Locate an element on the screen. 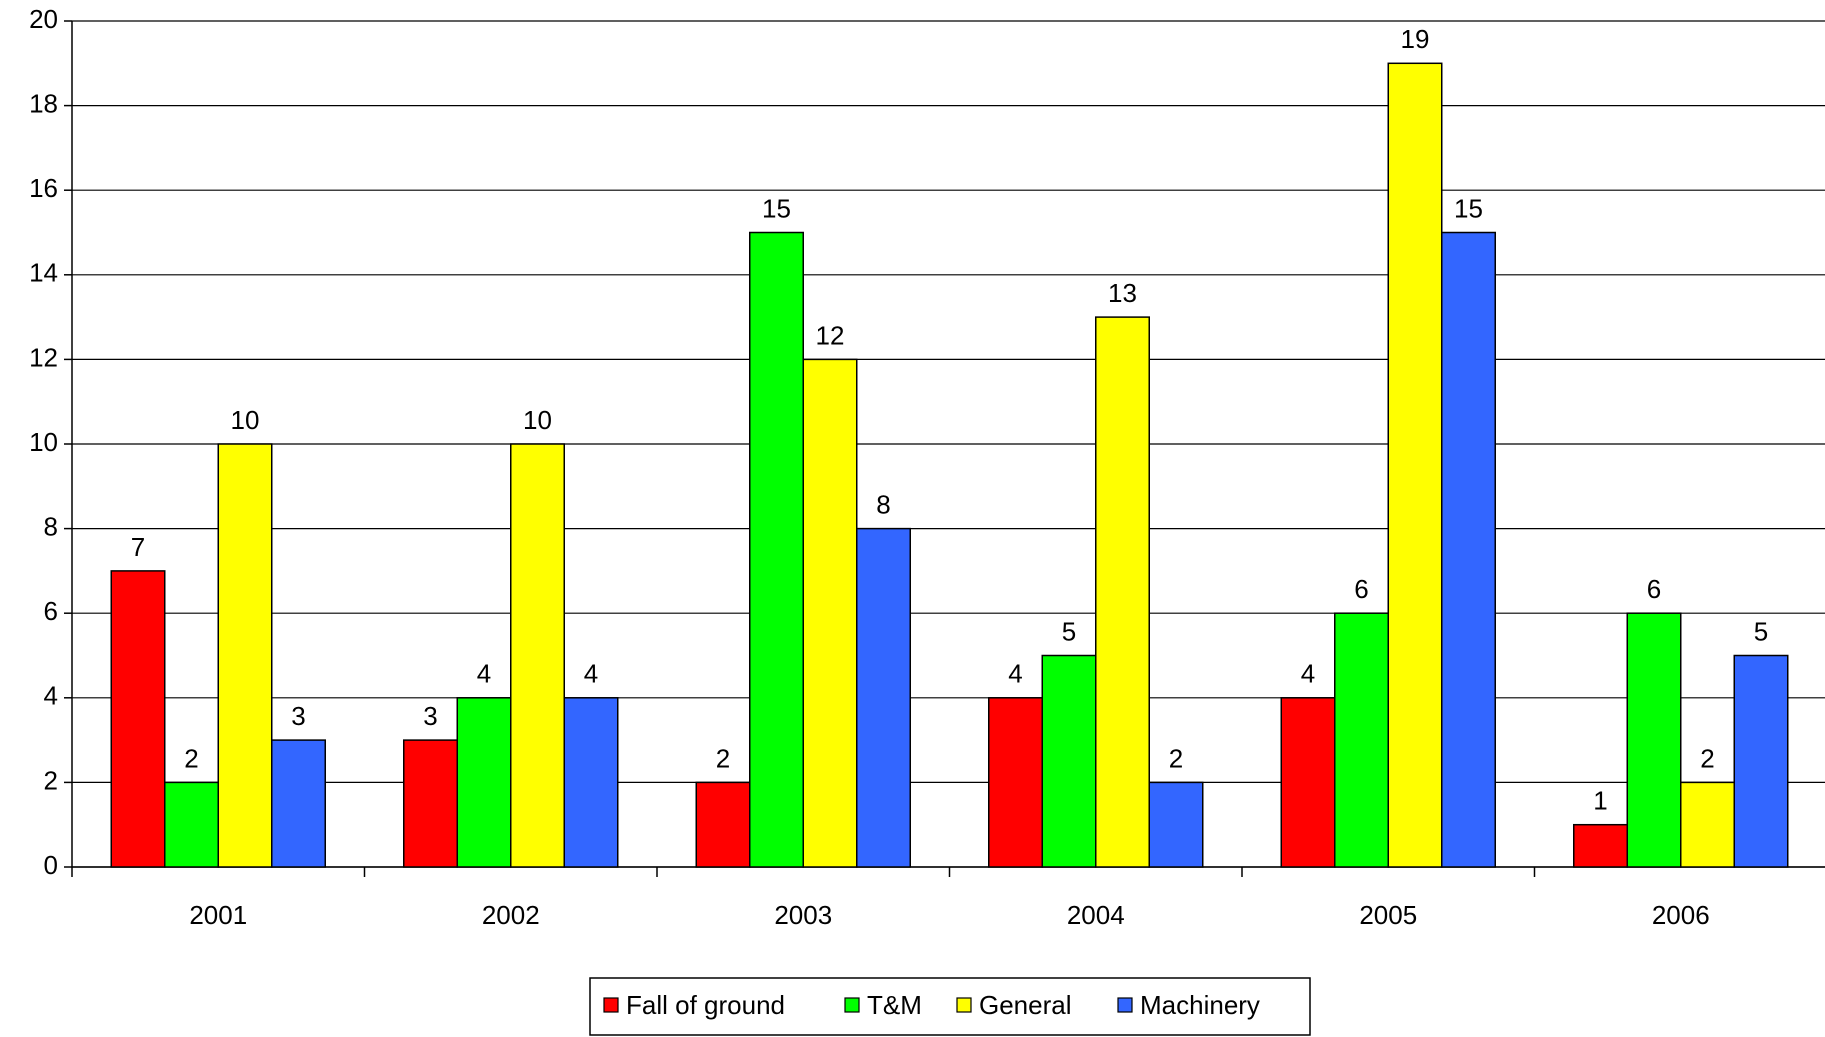 This screenshot has height=1037, width=1825. y-tick-label: 14 is located at coordinates (43, 273).